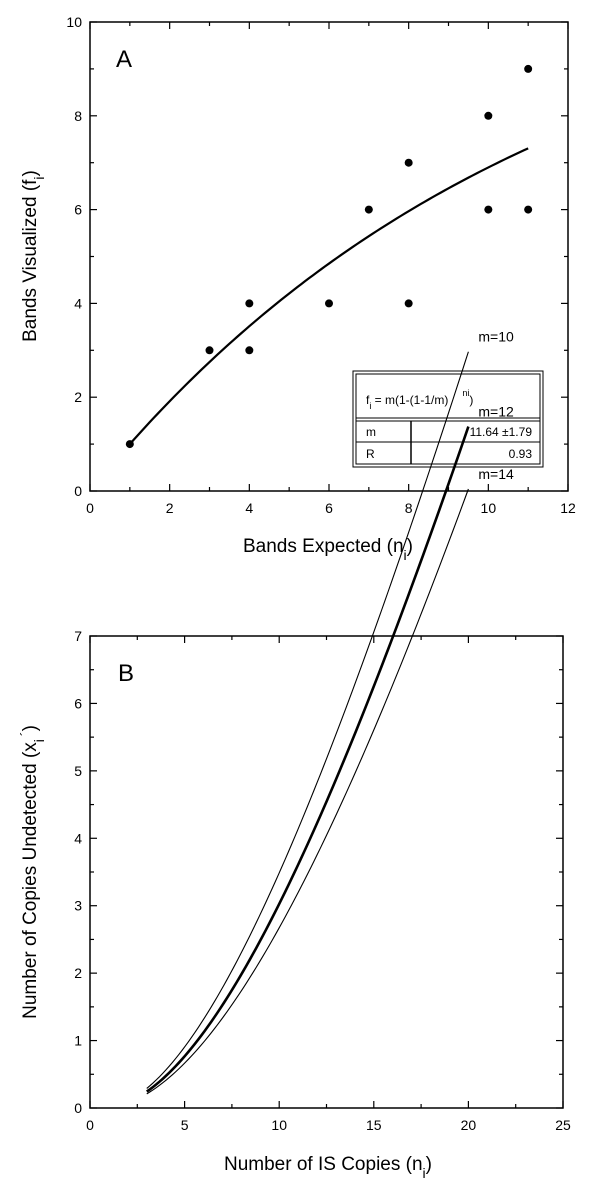 This screenshot has width=600, height=1194. Describe the element at coordinates (448, 419) in the screenshot. I see `panel-a-legend-box: fi = m(1-(1-1/m) ni) m 11.64 ±1.79 R 0.93` at that location.